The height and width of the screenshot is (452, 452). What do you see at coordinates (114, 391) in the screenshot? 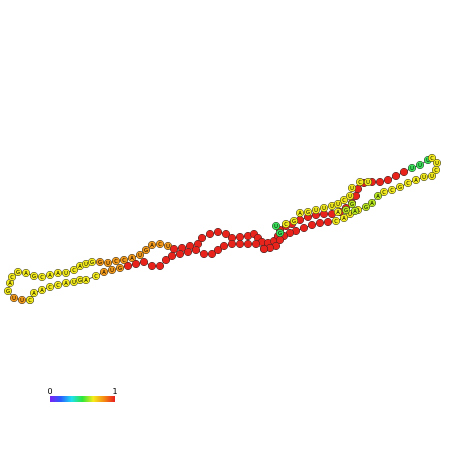
I see `legend-max-label: 1` at bounding box center [114, 391].